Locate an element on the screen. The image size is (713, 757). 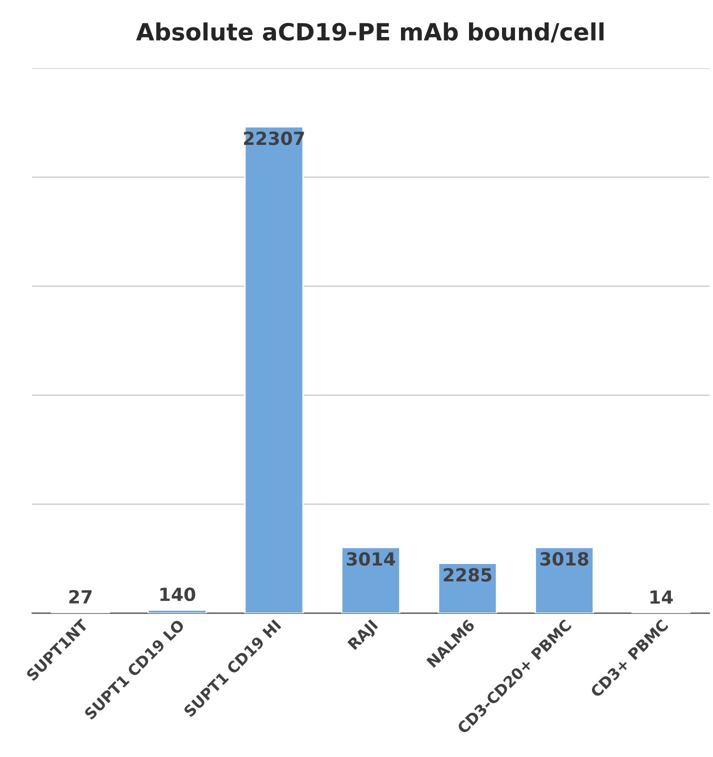
data-label: 2285 is located at coordinates (468, 575).